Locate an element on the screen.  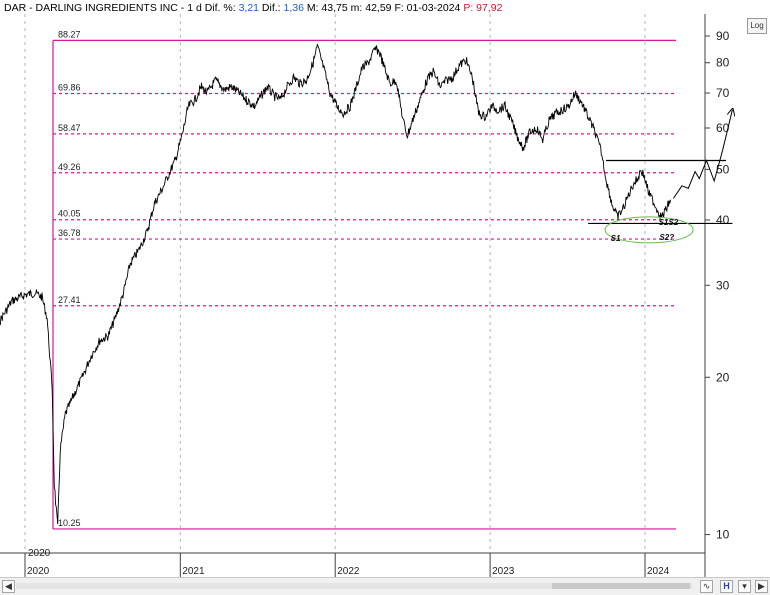
diff-pct-label: Dif. %: is located at coordinates (220, 8).